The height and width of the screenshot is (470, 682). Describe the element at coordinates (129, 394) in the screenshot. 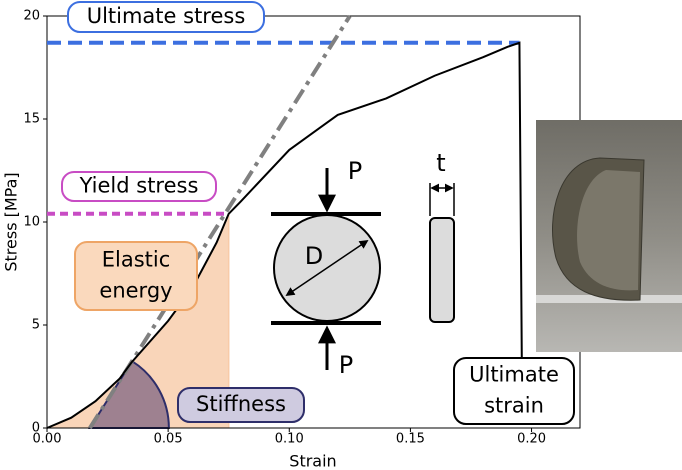

I see `stiffness-sector` at that location.